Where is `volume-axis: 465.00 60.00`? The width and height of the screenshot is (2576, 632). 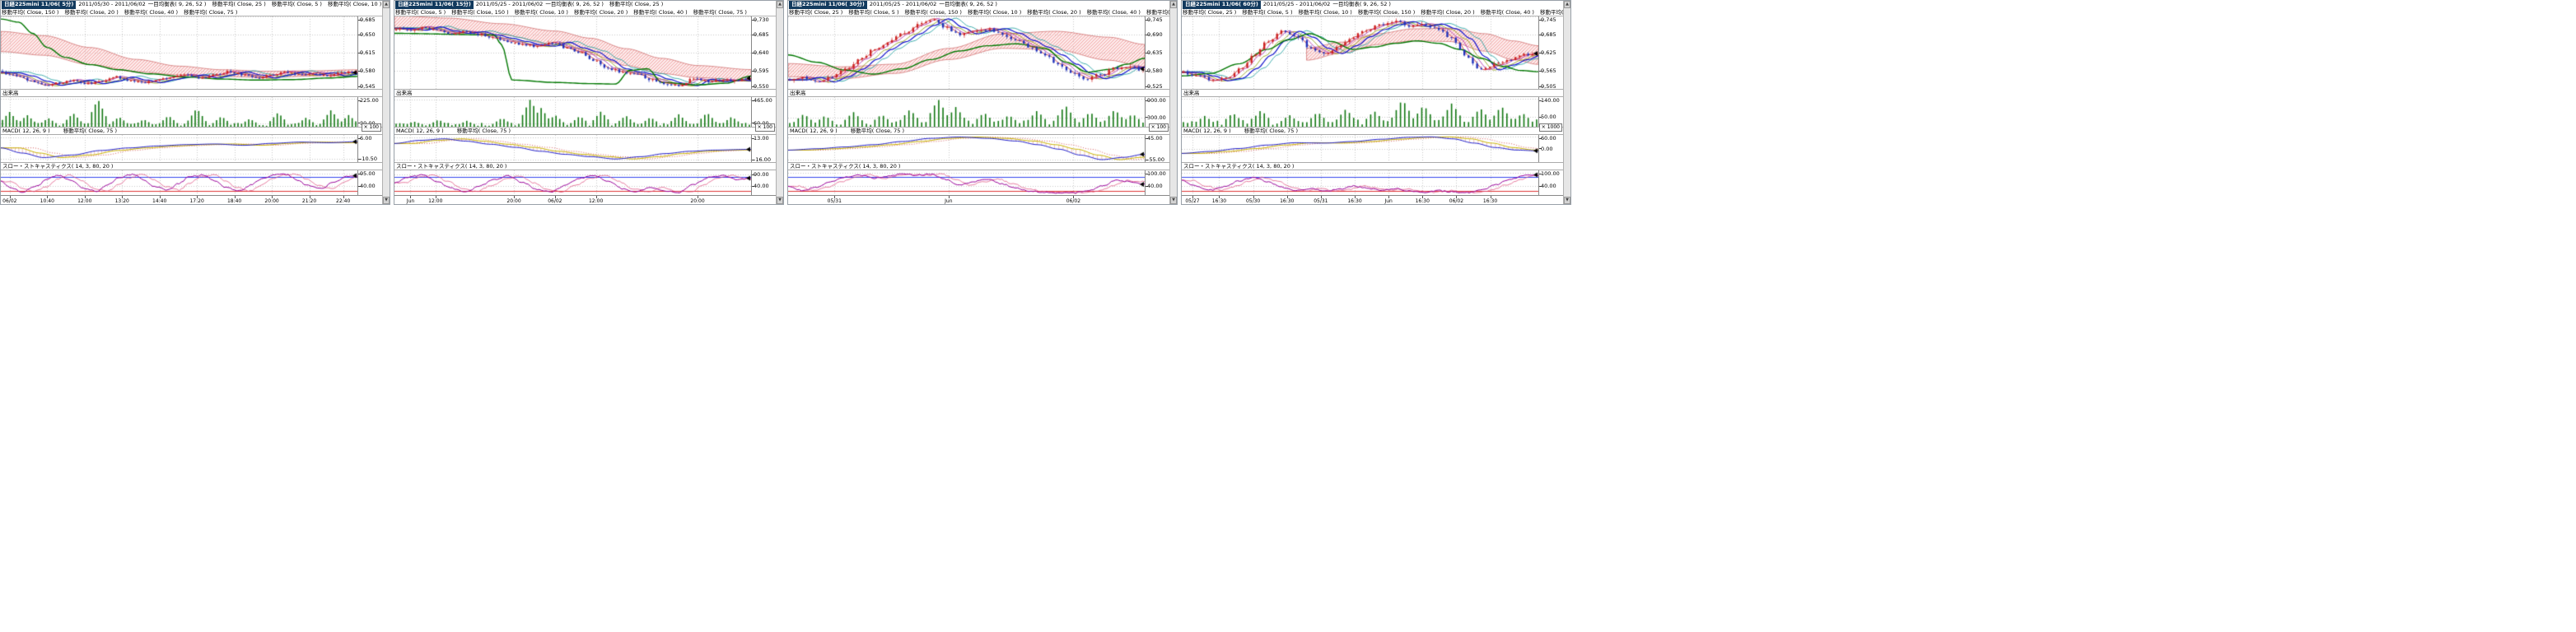
volume-axis: 465.00 60.00 is located at coordinates (763, 112).